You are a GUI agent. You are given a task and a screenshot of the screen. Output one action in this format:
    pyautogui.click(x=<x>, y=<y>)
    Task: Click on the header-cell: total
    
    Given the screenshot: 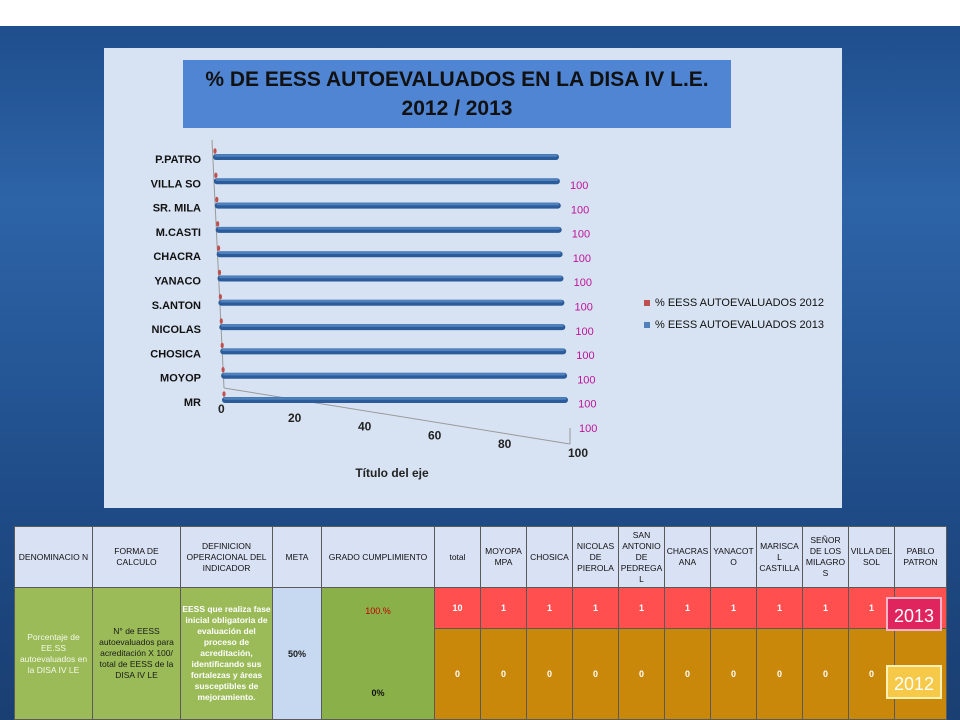 What is the action you would take?
    pyautogui.click(x=457, y=557)
    